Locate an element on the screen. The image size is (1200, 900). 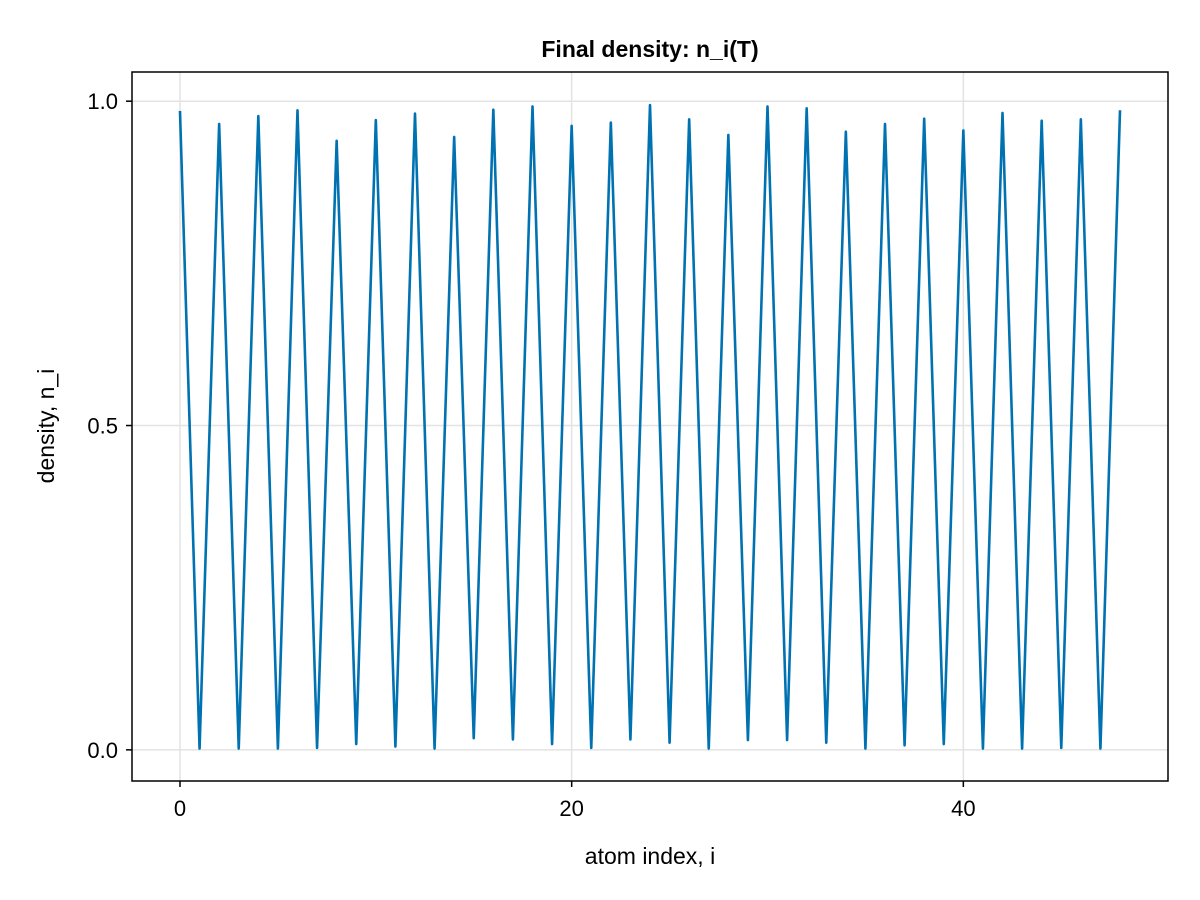
y-tick-label: 0.0 is located at coordinates (102, 750).